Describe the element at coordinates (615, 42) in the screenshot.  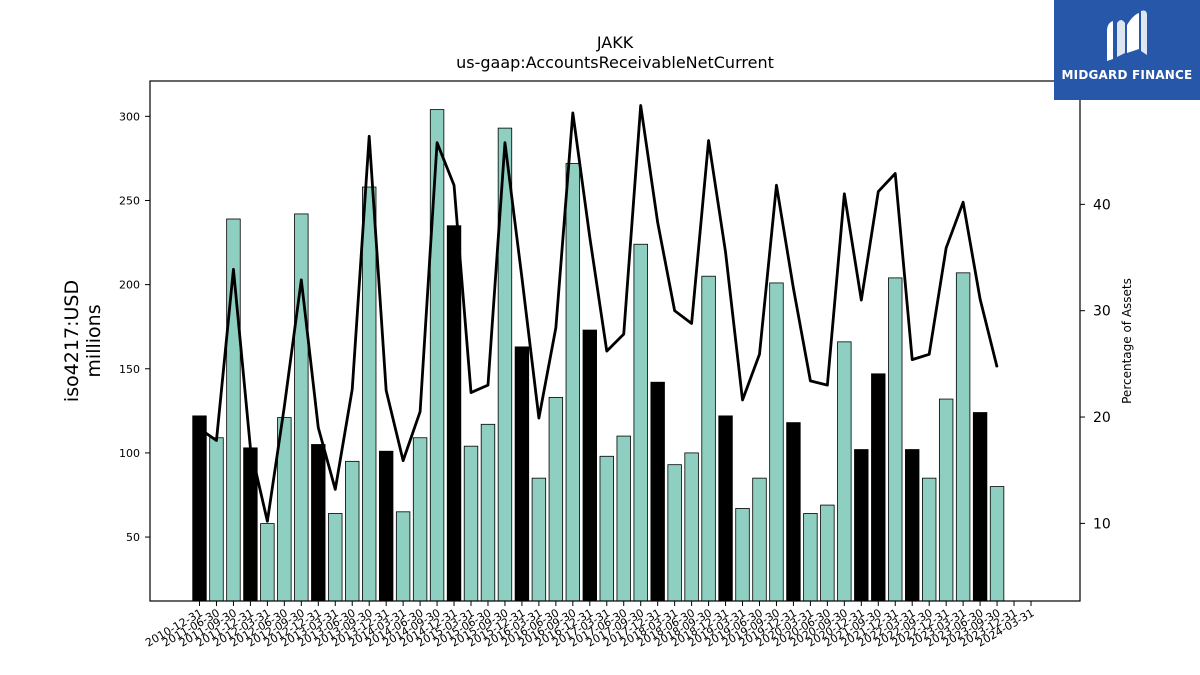
I see `chart-title: JAKK` at that location.